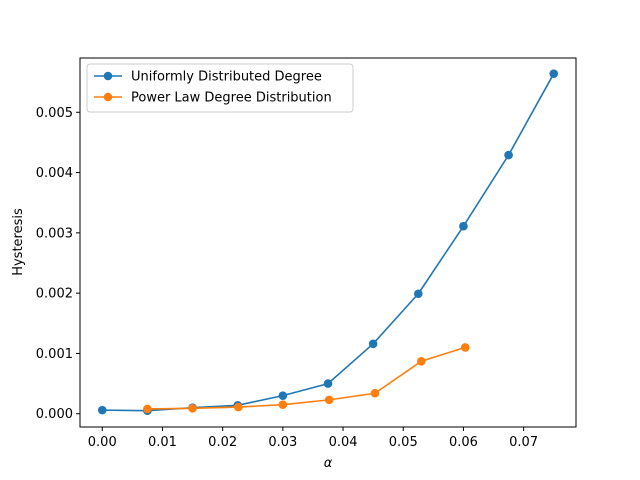 This screenshot has width=640, height=480. I want to click on legend-box, so click(220, 88).